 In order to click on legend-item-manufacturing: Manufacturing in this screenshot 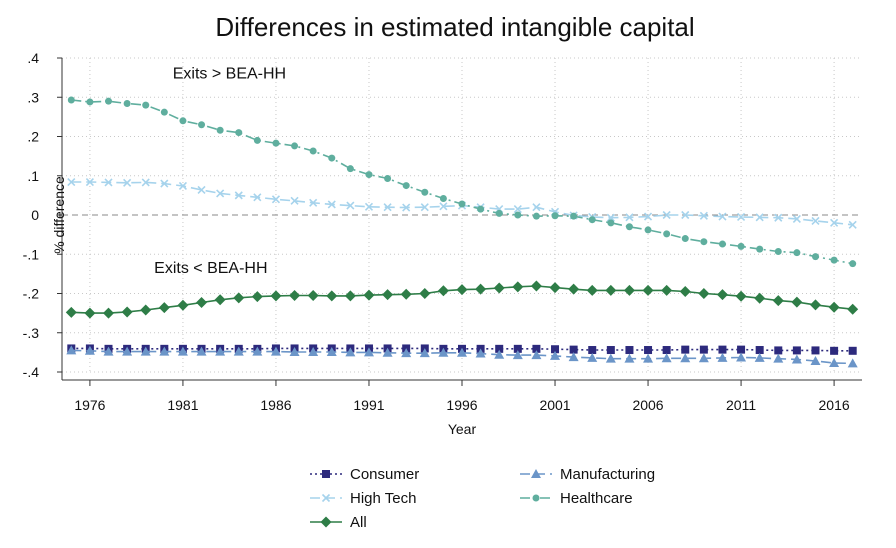, I will do `click(587, 474)`.